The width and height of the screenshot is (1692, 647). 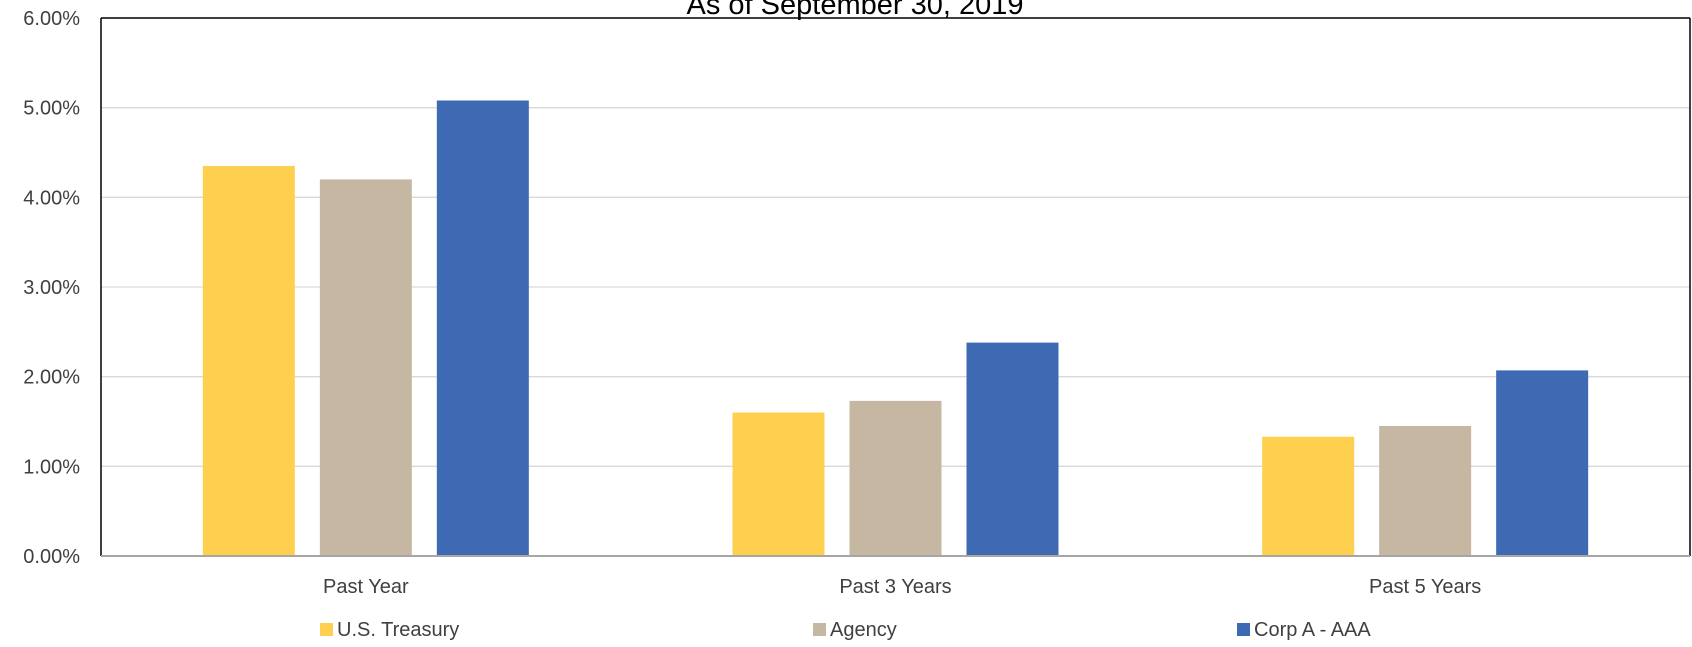 I want to click on legend-label: U.S. Treasury, so click(x=398, y=630).